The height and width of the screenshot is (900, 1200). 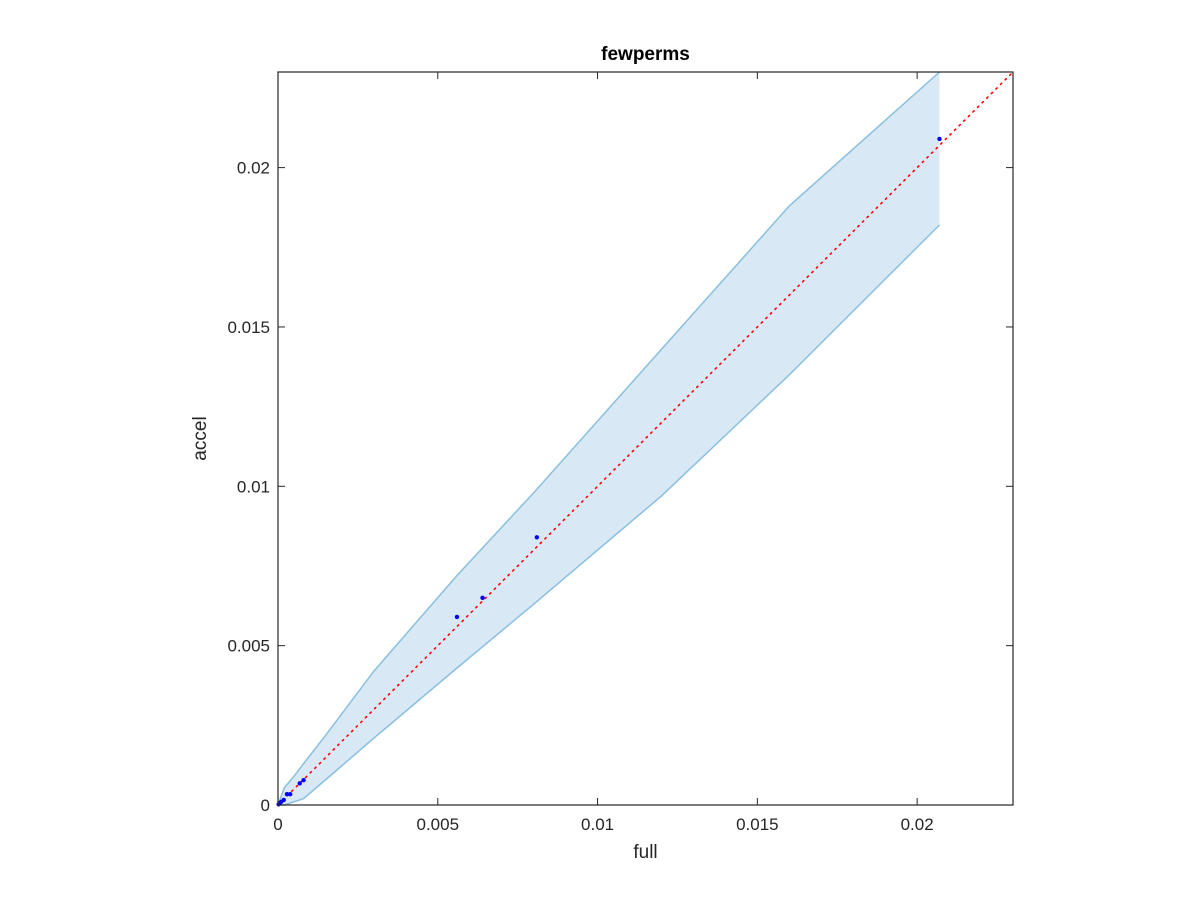 What do you see at coordinates (248, 327) in the screenshot?
I see `y-tick-label: 0.015` at bounding box center [248, 327].